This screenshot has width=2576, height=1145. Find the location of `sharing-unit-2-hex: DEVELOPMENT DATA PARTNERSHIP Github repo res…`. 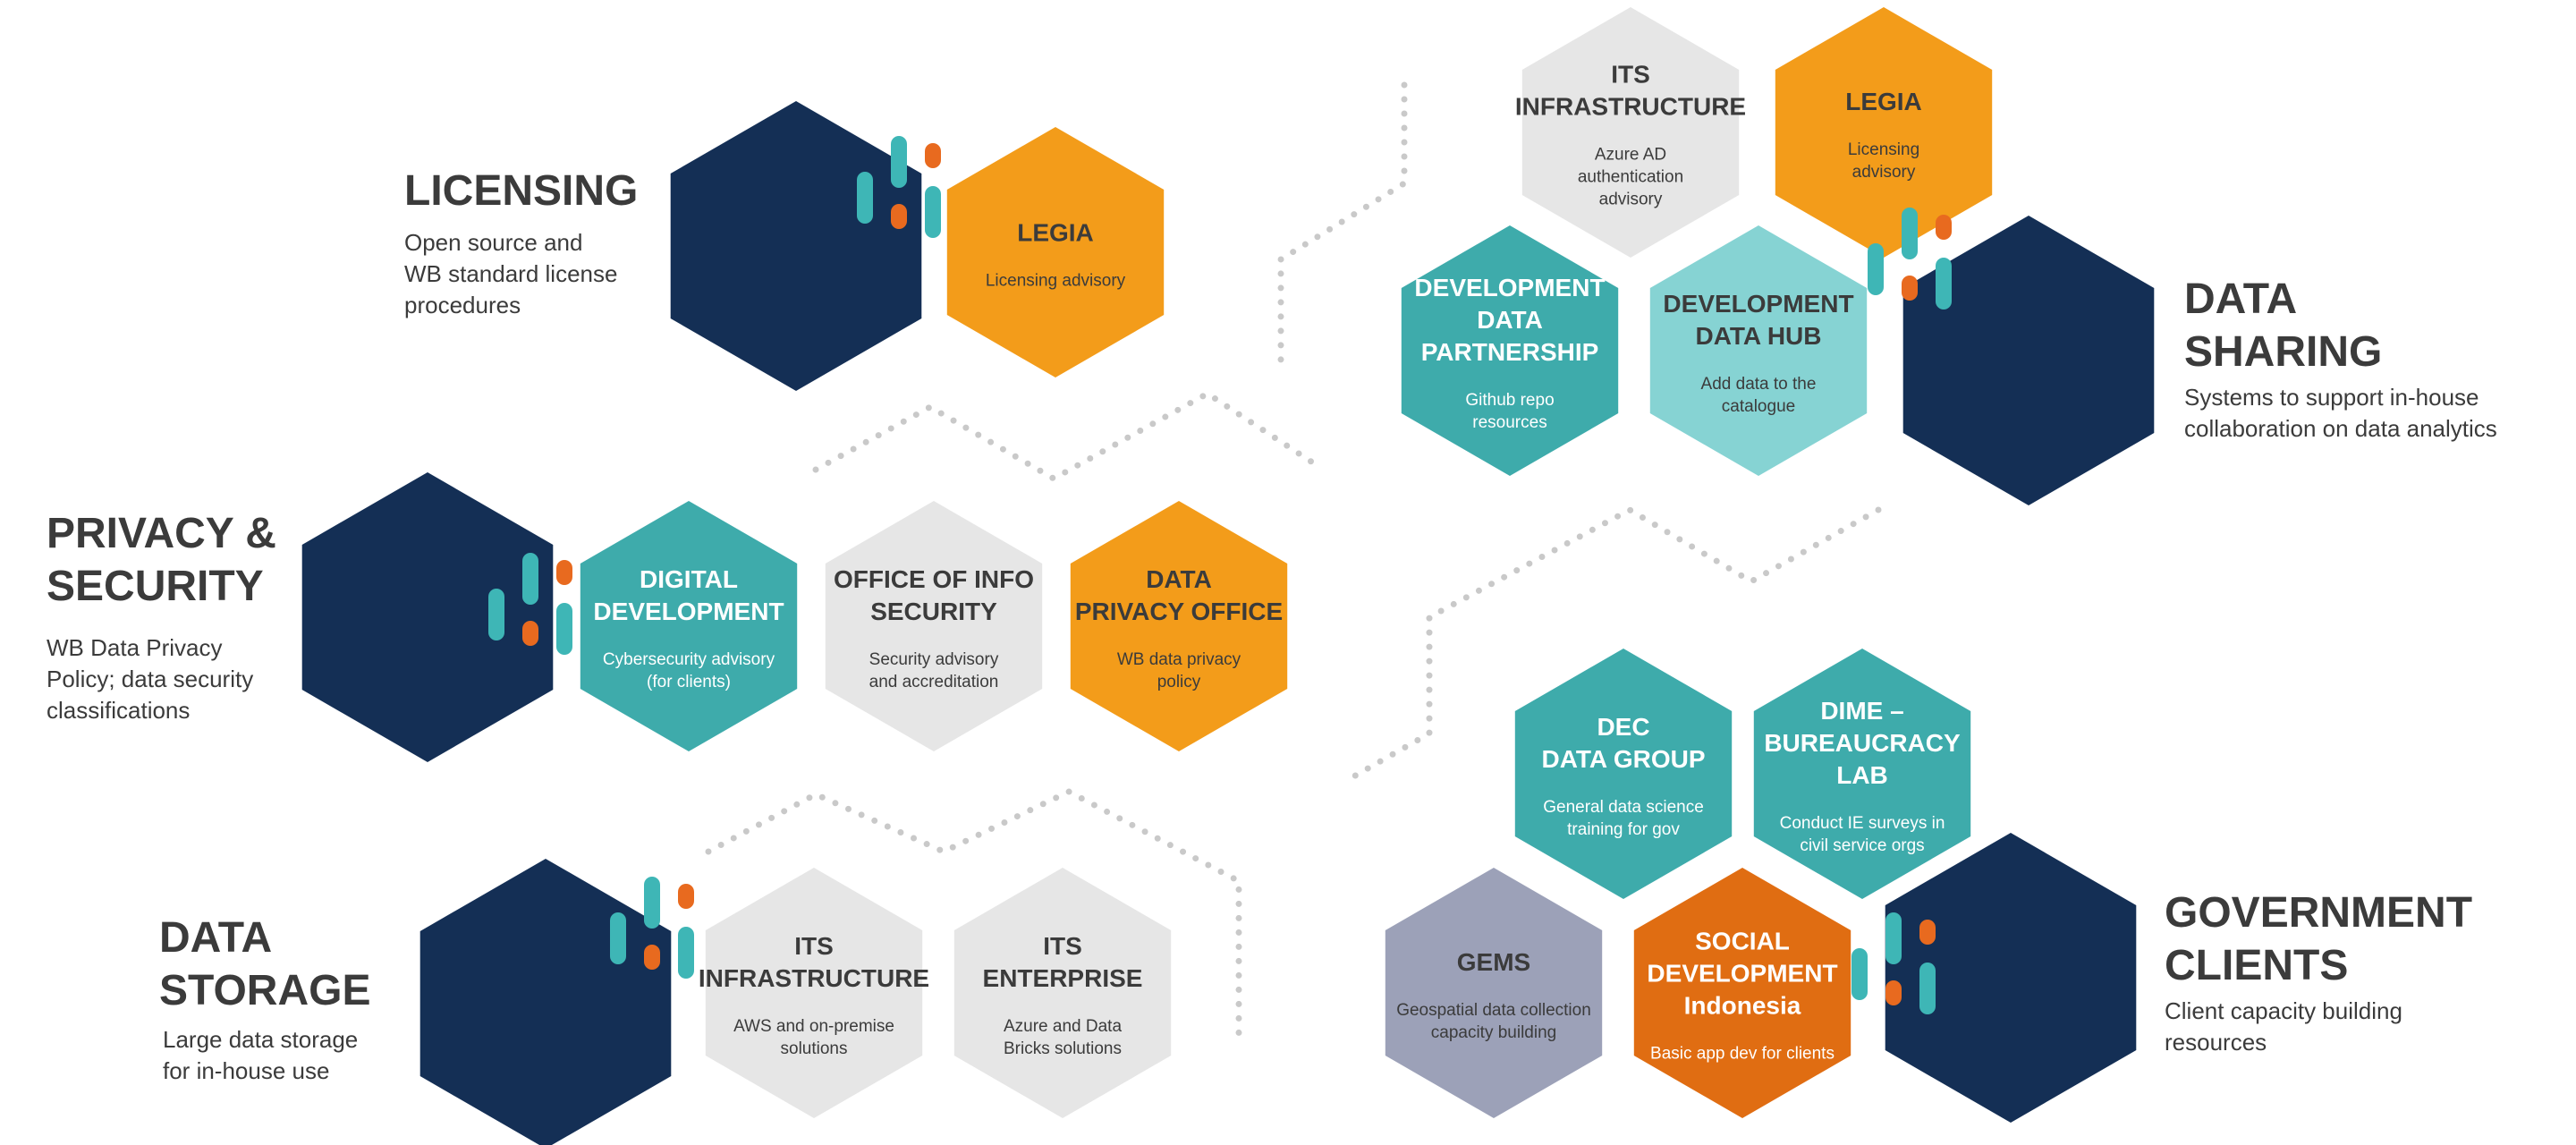

sharing-unit-2-hex: DEVELOPMENT DATA PARTNERSHIP Github repo res… is located at coordinates (1510, 350).